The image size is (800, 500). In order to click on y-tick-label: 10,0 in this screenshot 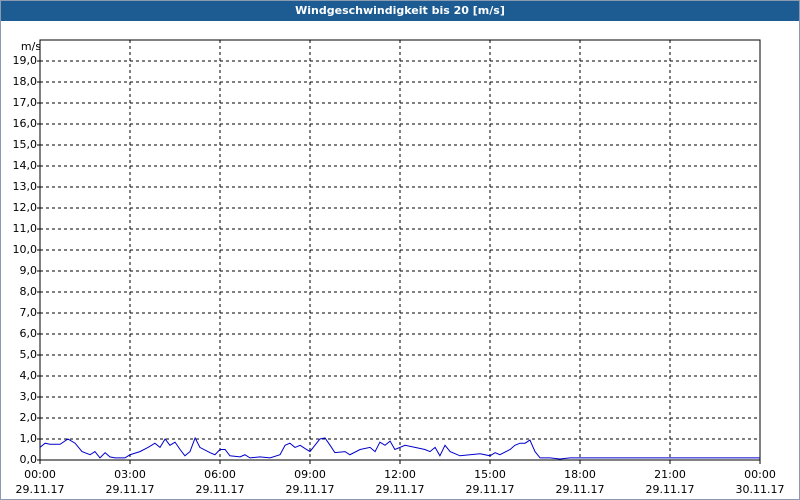, I will do `click(25, 249)`.